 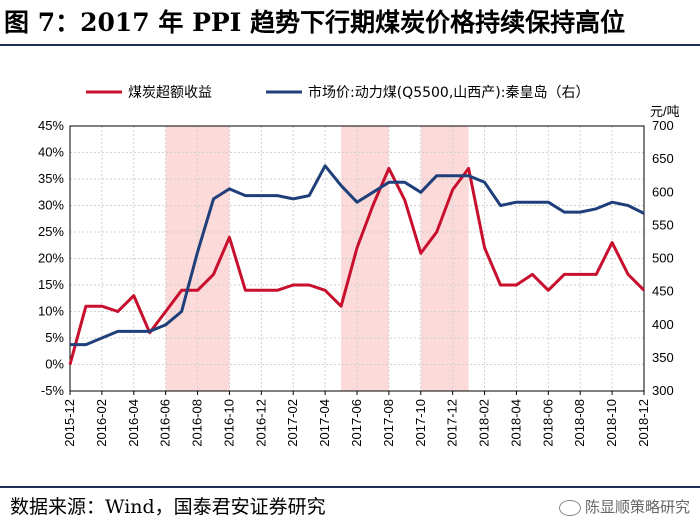 What do you see at coordinates (53, 390) in the screenshot?
I see `y-left-tick-label: -5%` at bounding box center [53, 390].